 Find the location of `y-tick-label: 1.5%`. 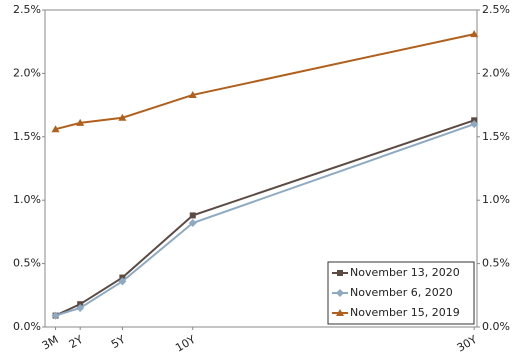

y-tick-label: 1.5% is located at coordinates (27, 136).